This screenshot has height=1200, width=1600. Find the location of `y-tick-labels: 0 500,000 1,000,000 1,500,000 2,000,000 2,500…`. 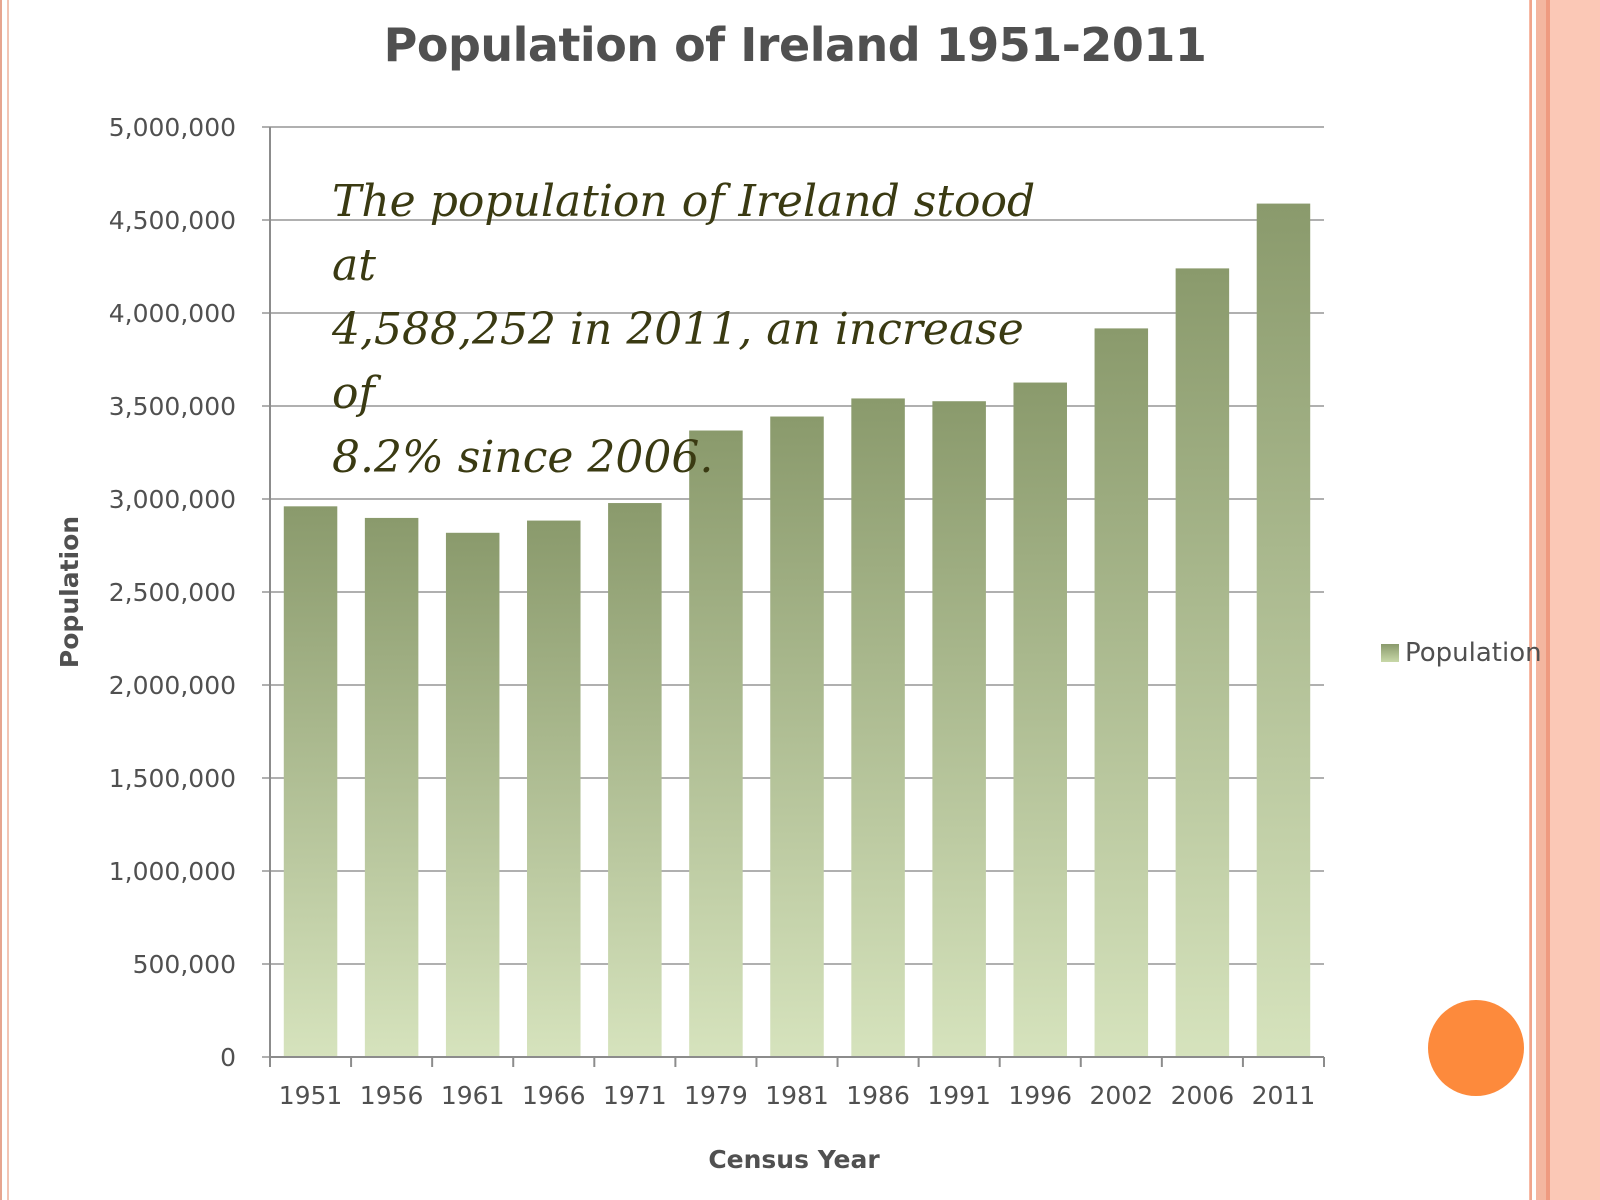

y-tick-labels: 0 500,000 1,000,000 1,500,000 2,000,000 2,500… is located at coordinates (172, 592).